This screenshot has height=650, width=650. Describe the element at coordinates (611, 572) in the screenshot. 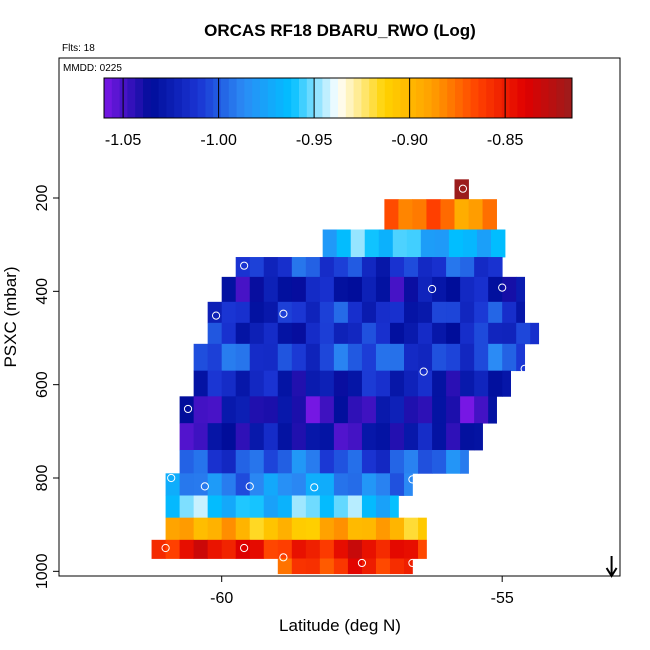

I see `arrow-head` at that location.